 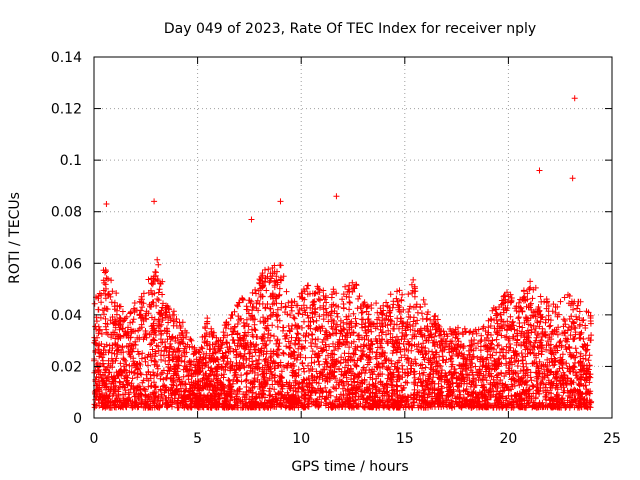 I want to click on x-tick-label: 5, so click(x=197, y=439).